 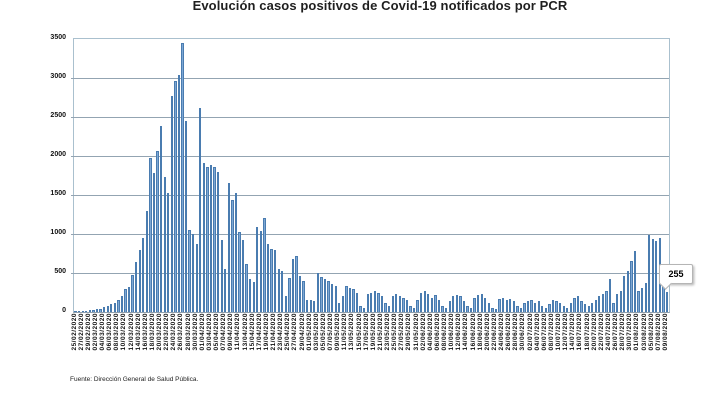 I want to click on y-tick-label: 0, so click(x=64, y=310).